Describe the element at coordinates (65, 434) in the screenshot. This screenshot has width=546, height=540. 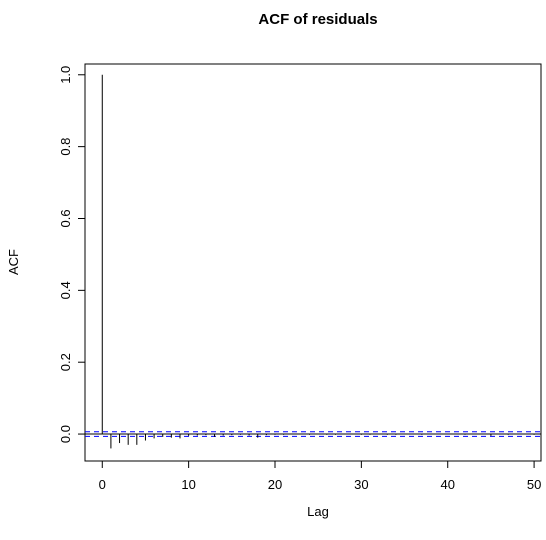
I see `y-tick-label: 0.0` at that location.